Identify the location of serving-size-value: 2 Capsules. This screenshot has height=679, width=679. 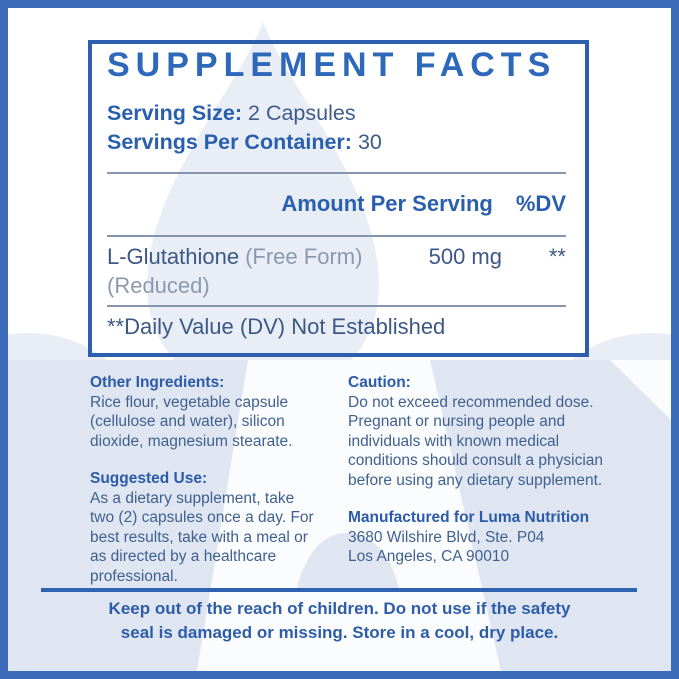
(302, 113).